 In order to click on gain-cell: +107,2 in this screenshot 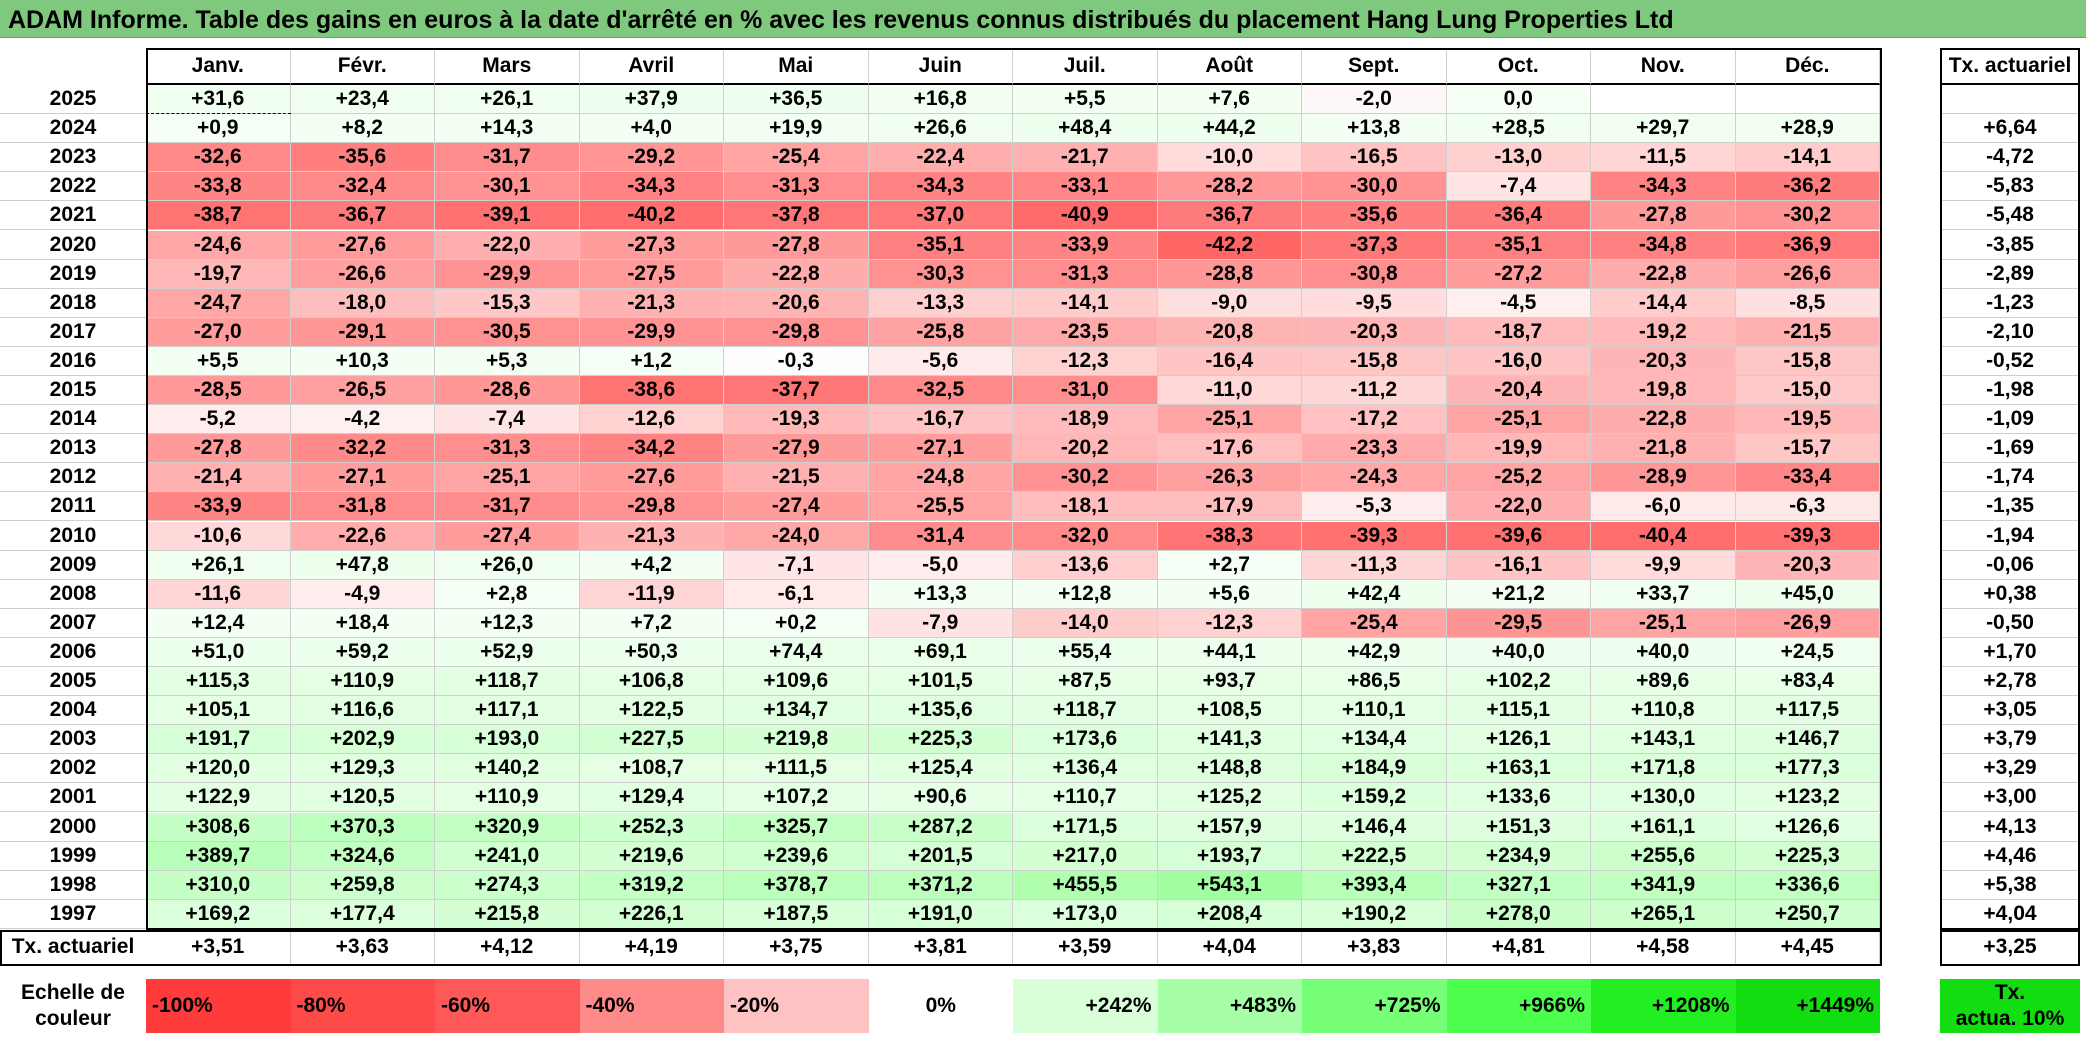, I will do `click(796, 798)`.